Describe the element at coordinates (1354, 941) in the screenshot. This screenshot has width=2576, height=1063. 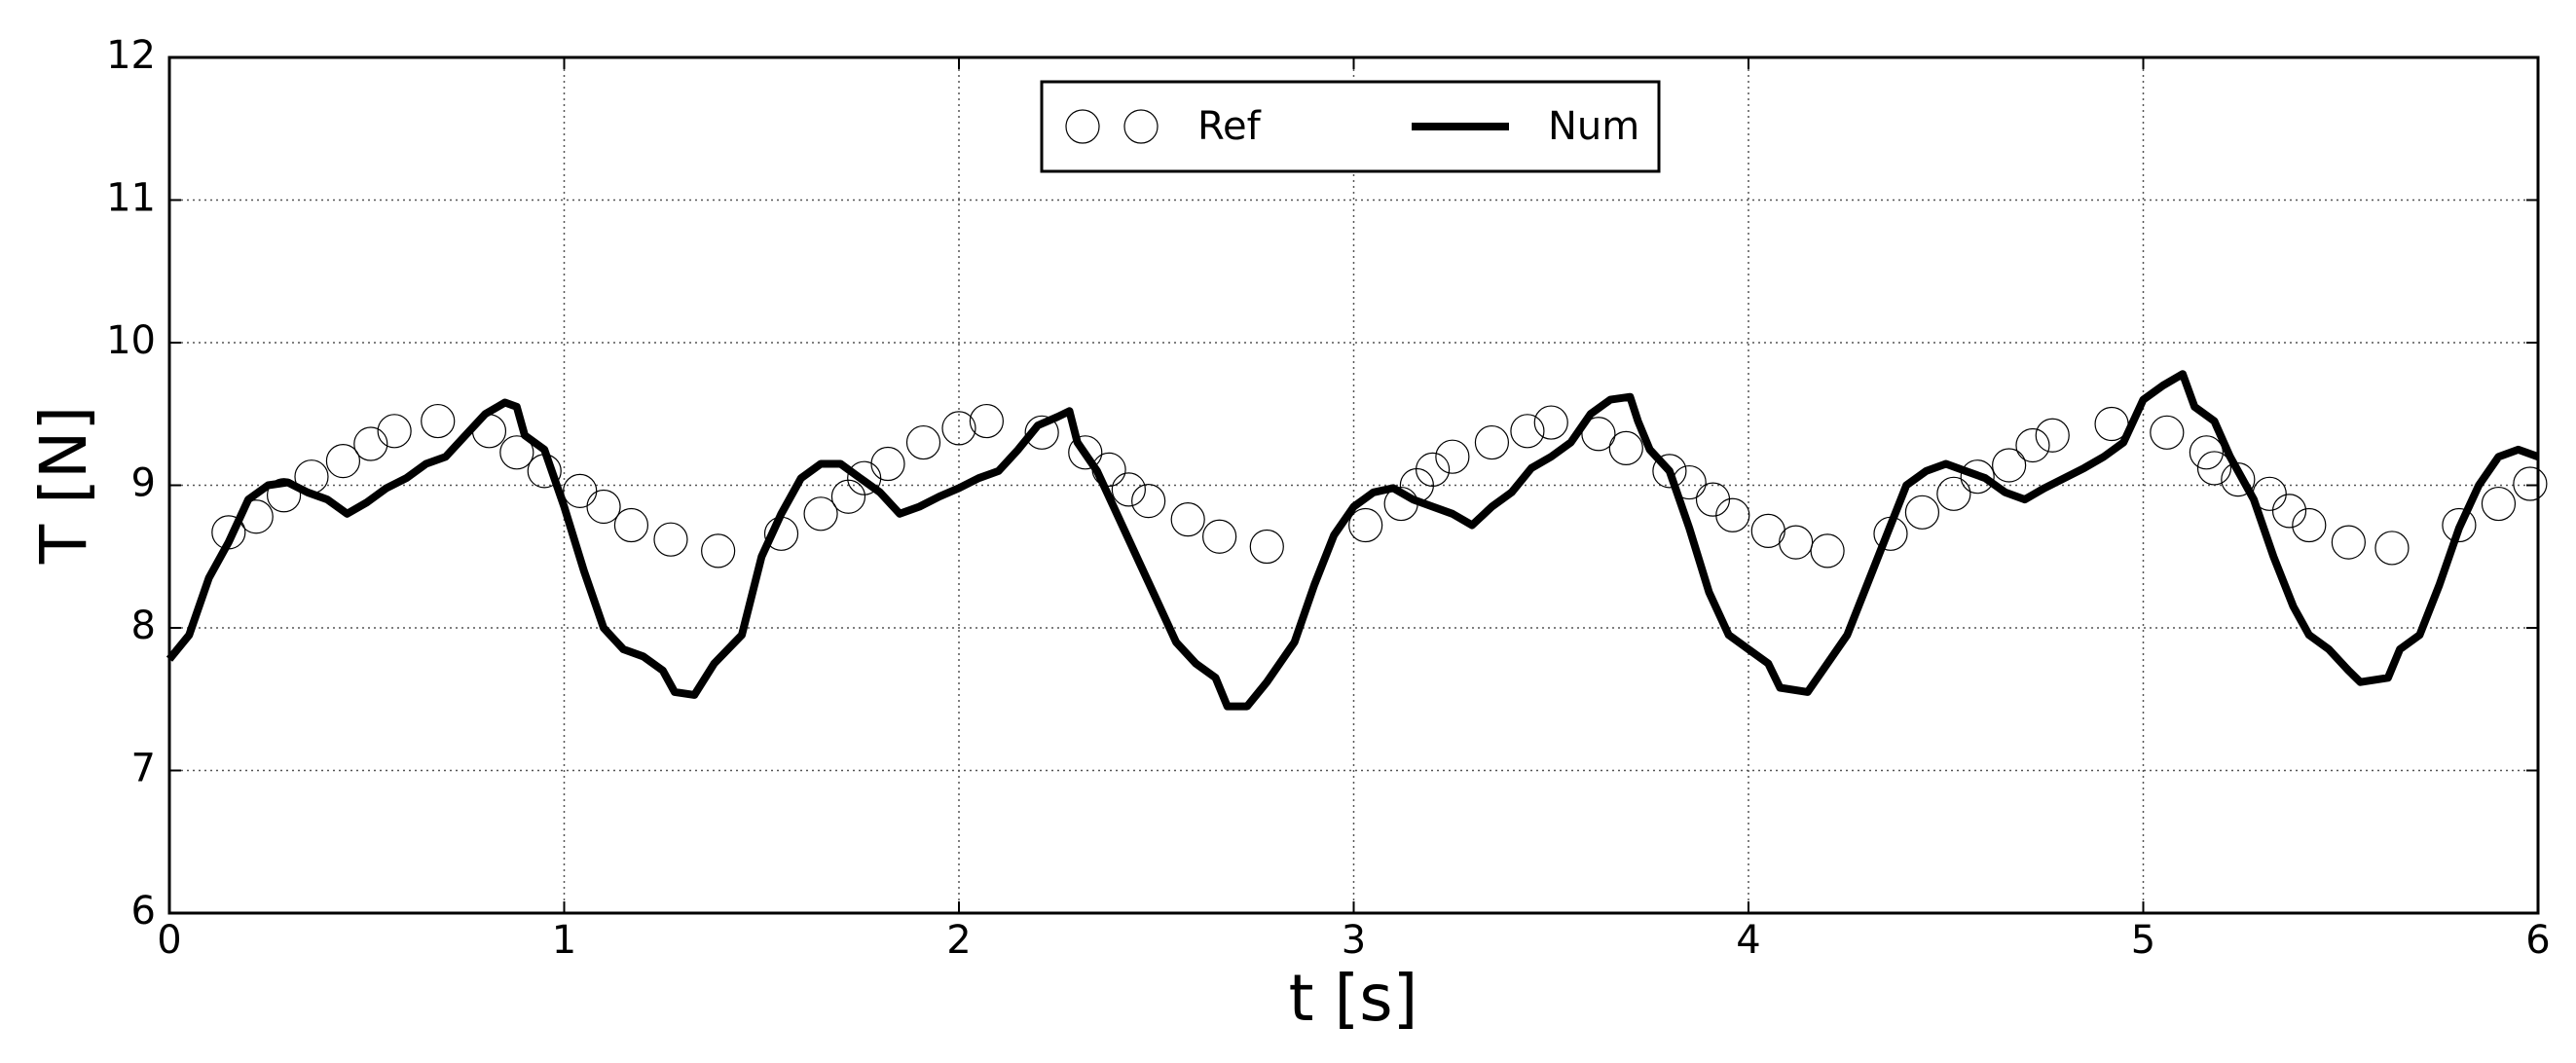
I see `x-tick-label: 3` at that location.